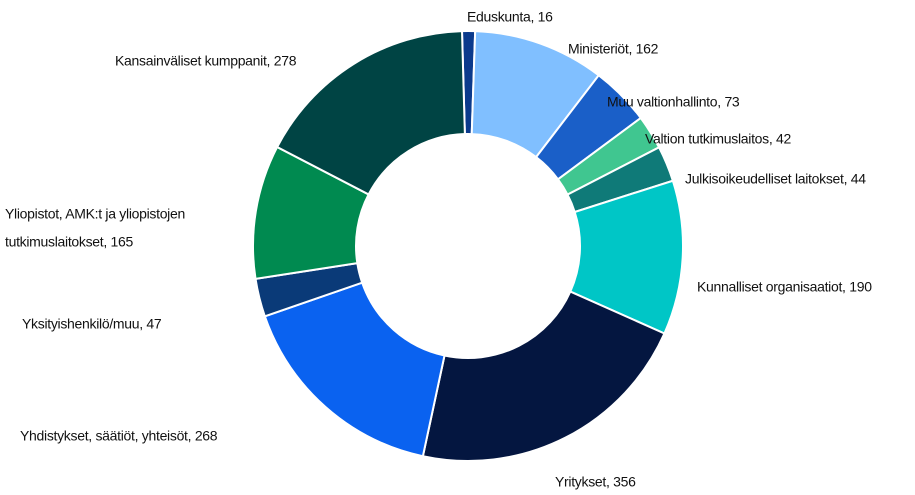 The width and height of the screenshot is (915, 495). I want to click on data-label: Eduskunta, 16, so click(510, 17).